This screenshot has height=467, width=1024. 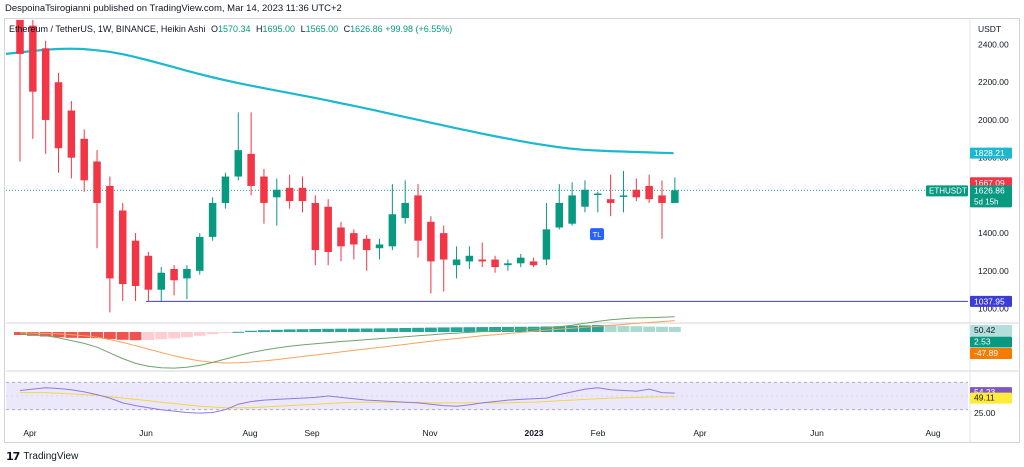 What do you see at coordinates (989, 190) in the screenshot?
I see `last-price-label: 1626.86` at bounding box center [989, 190].